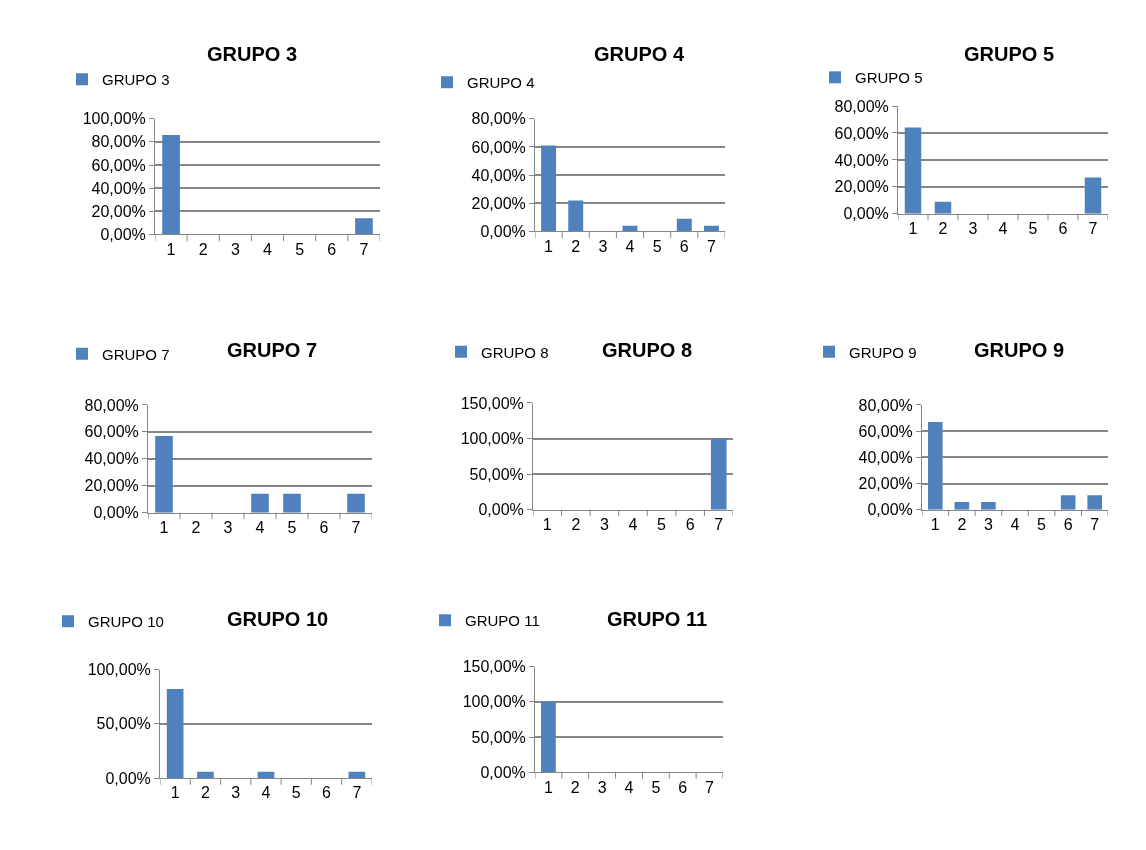 This screenshot has height=850, width=1146. I want to click on chart-title: GRUPO 10, so click(278, 619).